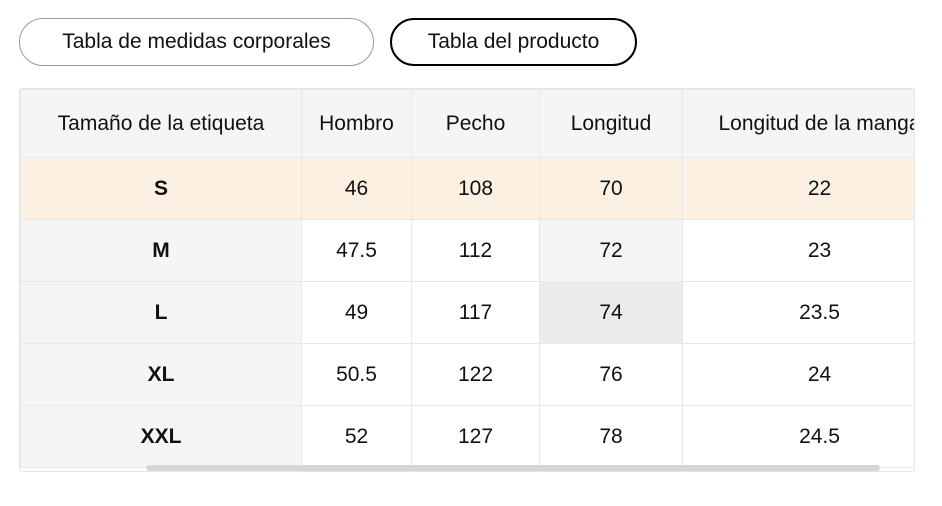 The width and height of the screenshot is (942, 506). I want to click on table-cell: 24.5, so click(798, 436).